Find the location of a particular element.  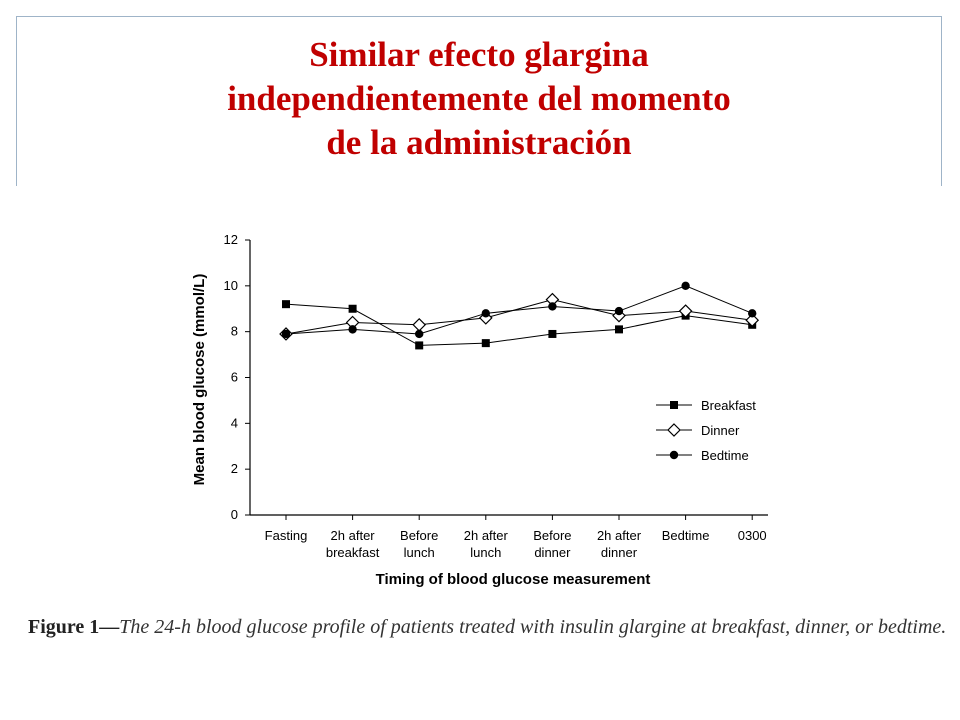

legend-label-bedtime: Bedtime is located at coordinates (725, 455).